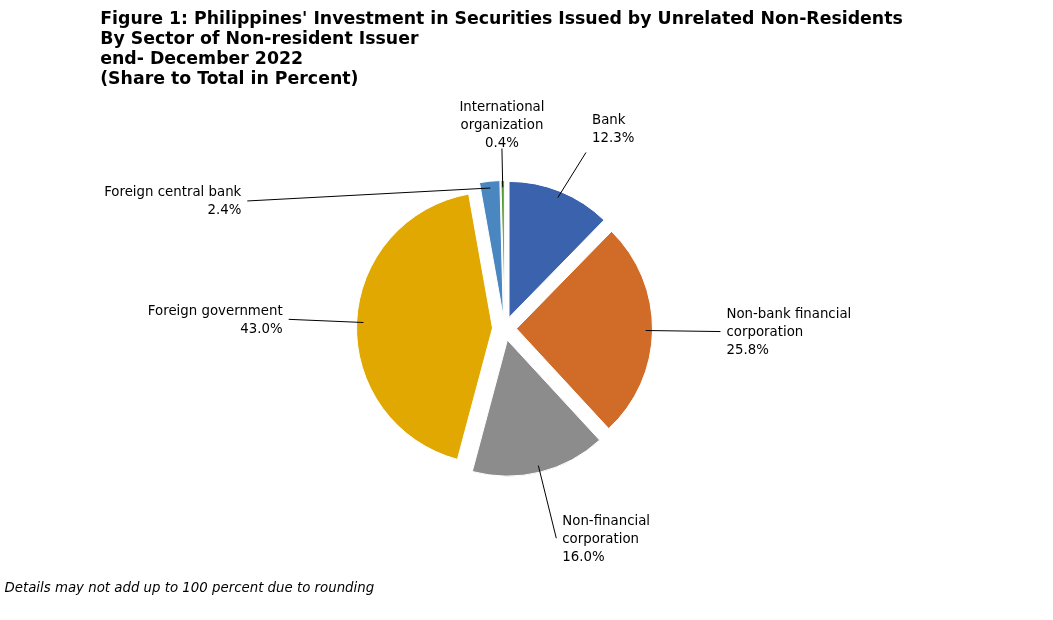 Image resolution: width=1053 pixels, height=620 pixels. Describe the element at coordinates (173, 192) in the screenshot. I see `slice-label: Foreign central bank` at that location.